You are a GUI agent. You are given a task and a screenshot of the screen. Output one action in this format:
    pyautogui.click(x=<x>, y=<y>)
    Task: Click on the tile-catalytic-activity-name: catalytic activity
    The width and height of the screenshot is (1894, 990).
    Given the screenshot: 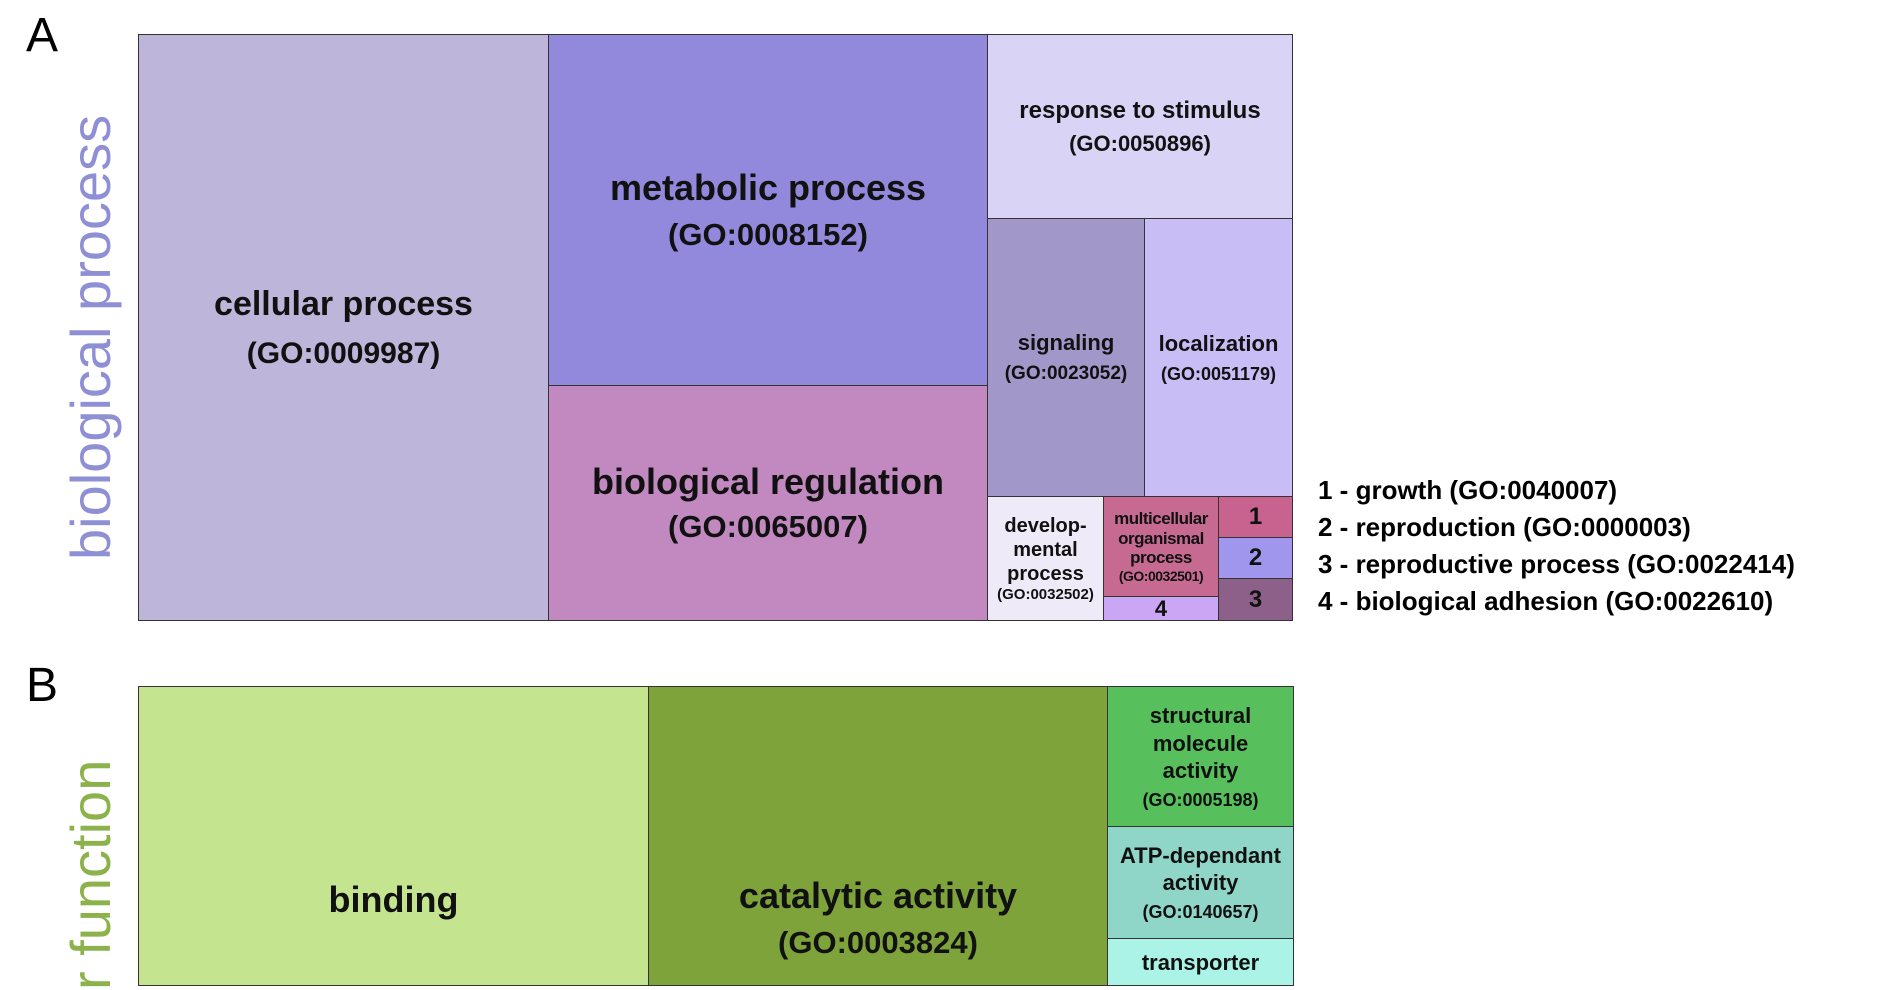 What is the action you would take?
    pyautogui.click(x=878, y=895)
    